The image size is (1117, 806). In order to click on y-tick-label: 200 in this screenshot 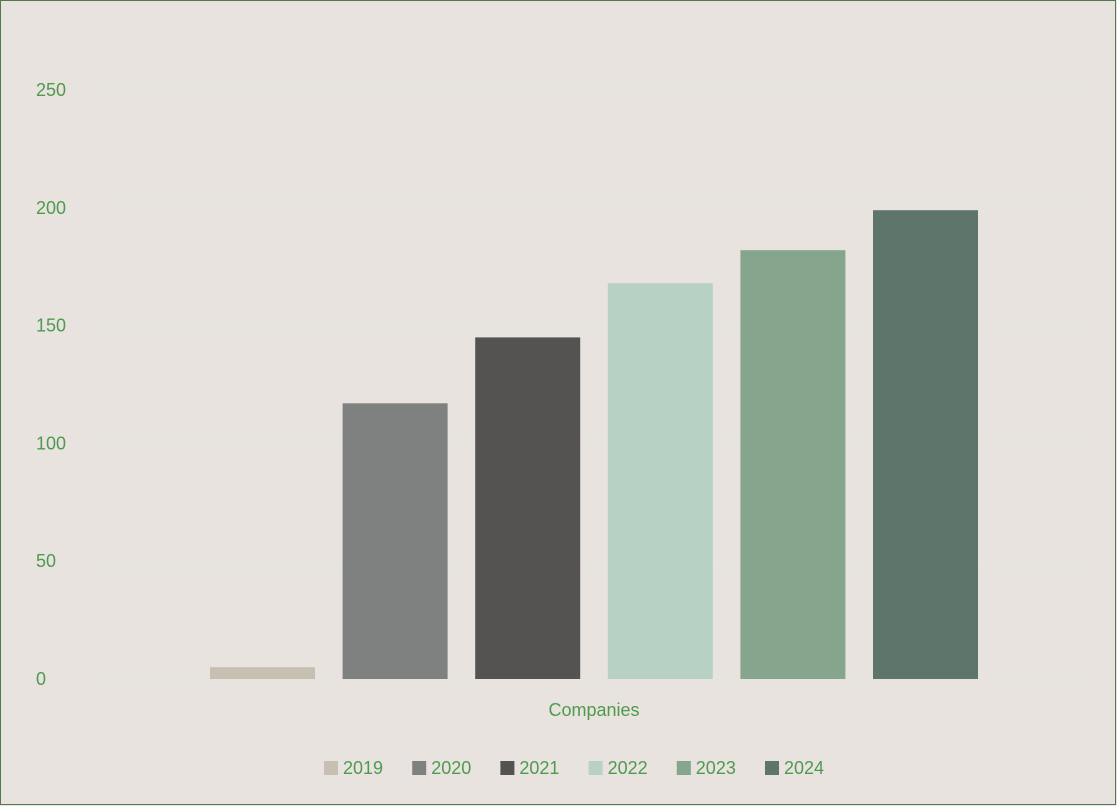, I will do `click(51, 208)`.